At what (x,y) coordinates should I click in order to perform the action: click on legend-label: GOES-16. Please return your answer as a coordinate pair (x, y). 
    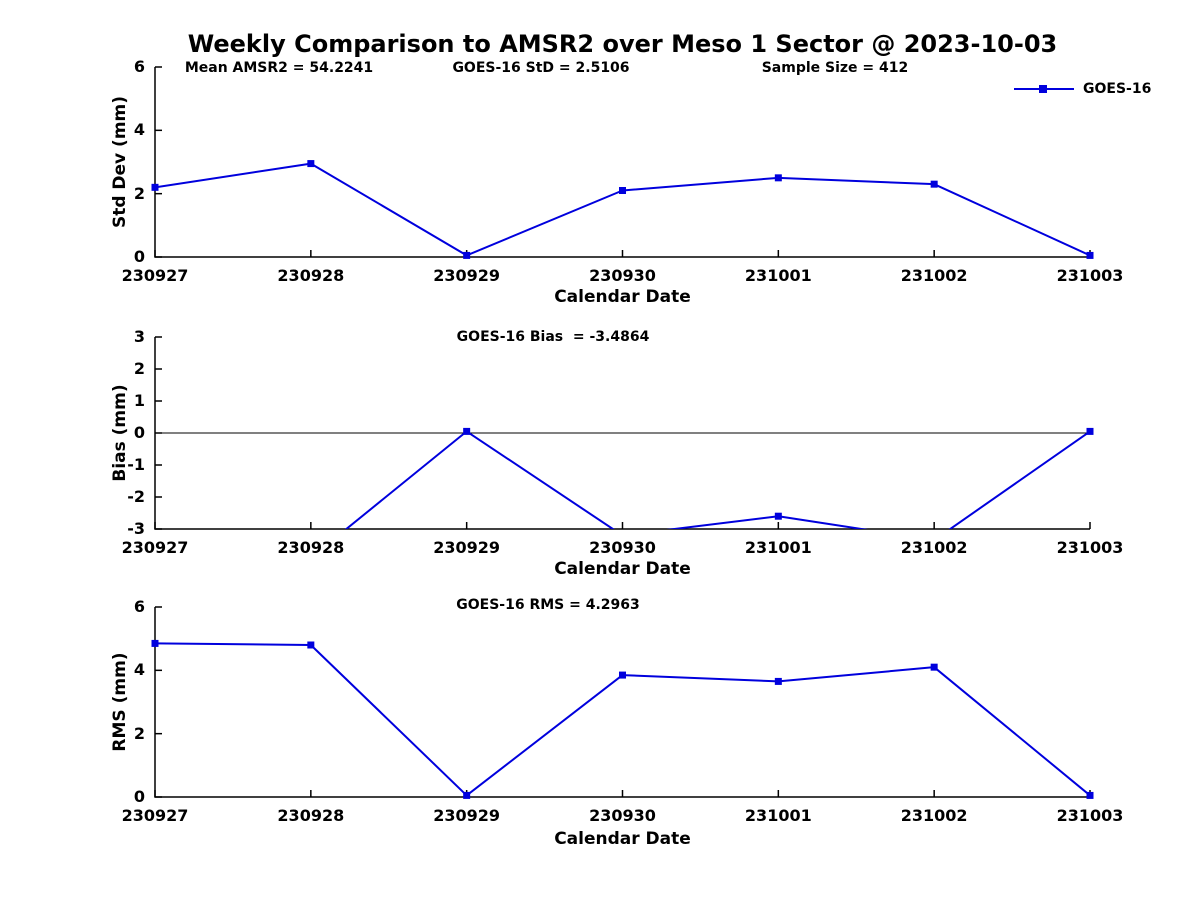
    Looking at the image, I should click on (1117, 89).